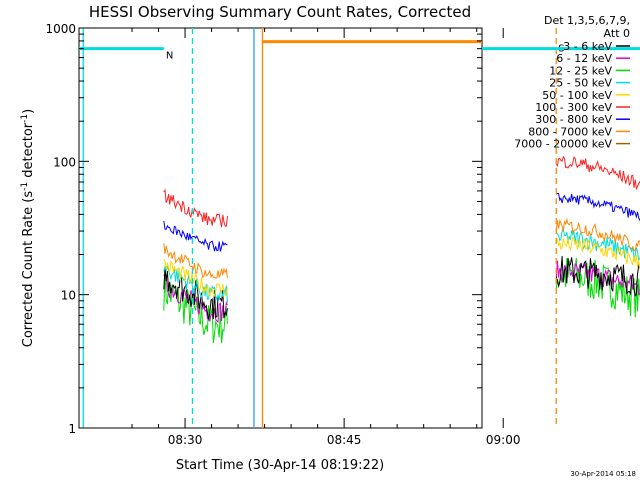 Image resolution: width=640 pixels, height=480 pixels. What do you see at coordinates (72, 429) in the screenshot?
I see `y-tick-label: 1` at bounding box center [72, 429].